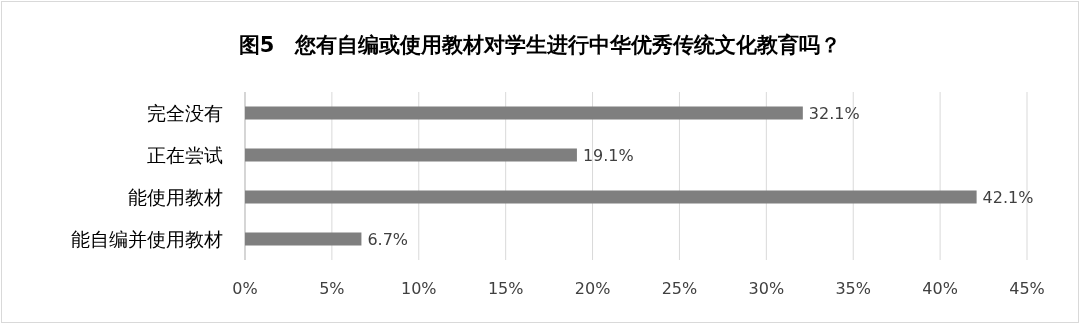  What do you see at coordinates (185, 155) in the screenshot?
I see `y-tick-label: 正在尝试` at bounding box center [185, 155].